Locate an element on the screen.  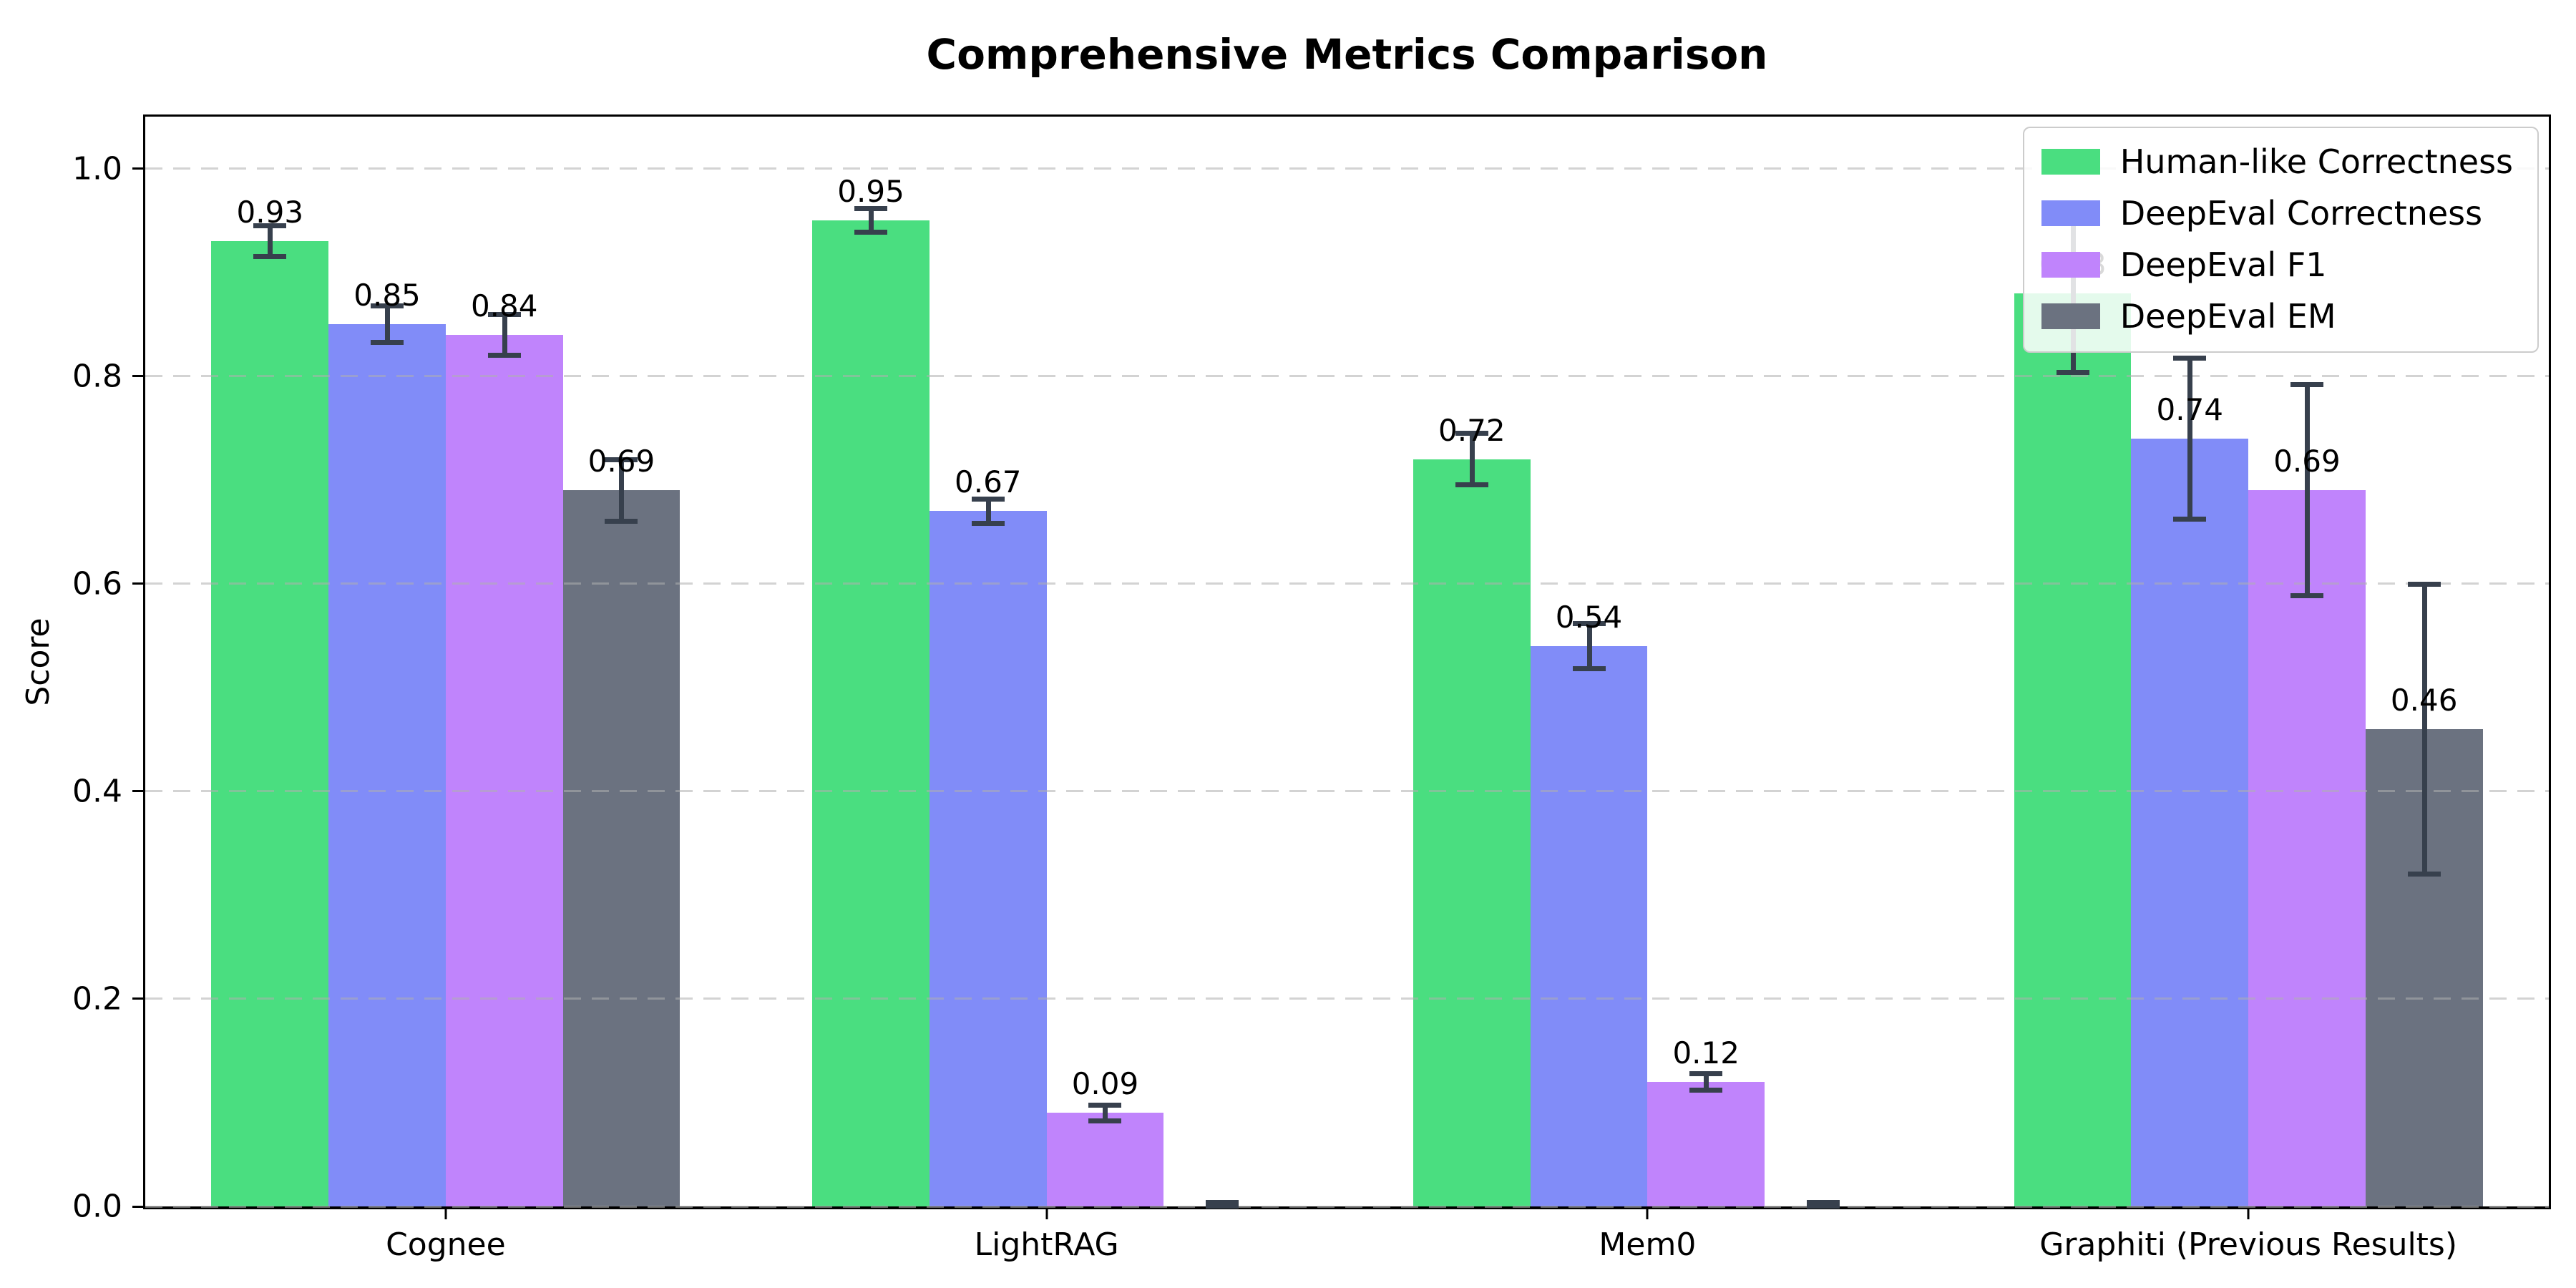
y-axis-label: Score is located at coordinates (38, 662).